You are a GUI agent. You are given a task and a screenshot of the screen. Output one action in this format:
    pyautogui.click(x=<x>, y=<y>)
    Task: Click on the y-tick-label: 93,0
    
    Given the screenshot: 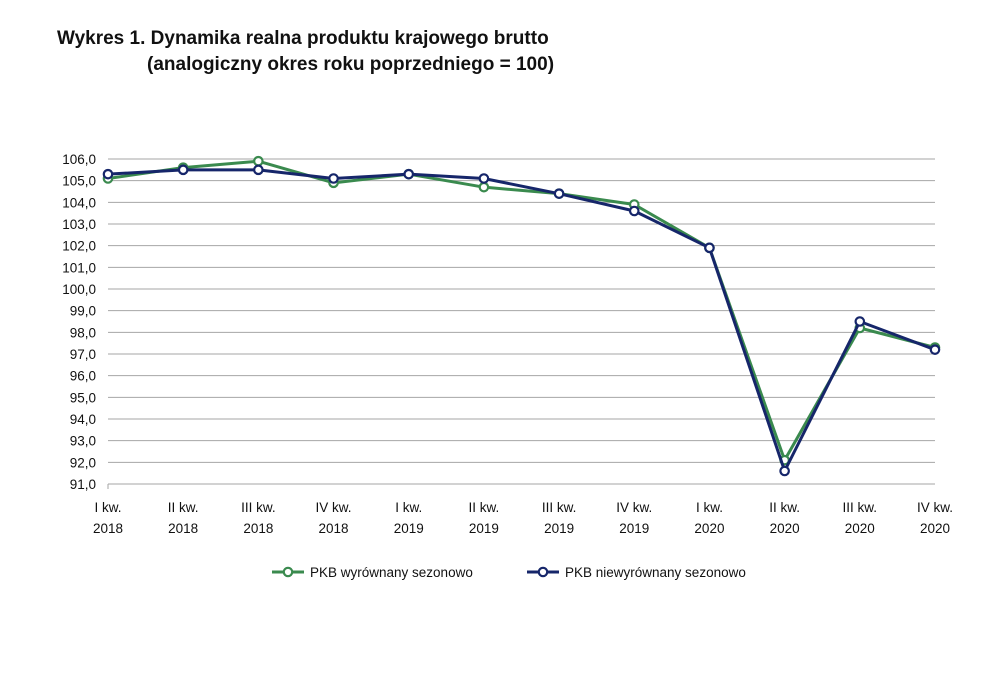 What is the action you would take?
    pyautogui.click(x=83, y=441)
    